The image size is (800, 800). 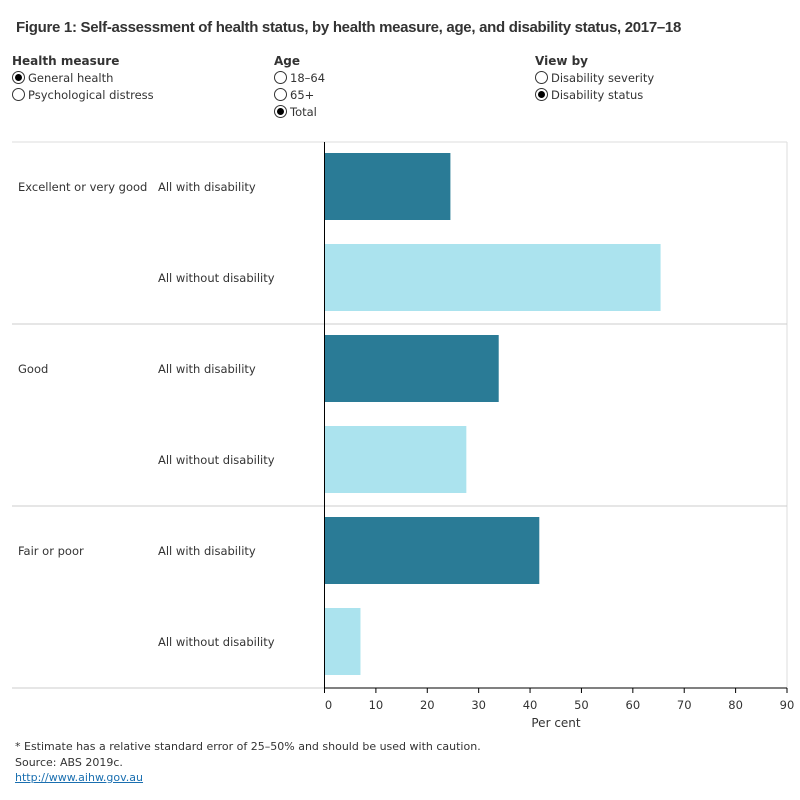 I want to click on radio-label: Total, so click(x=303, y=111).